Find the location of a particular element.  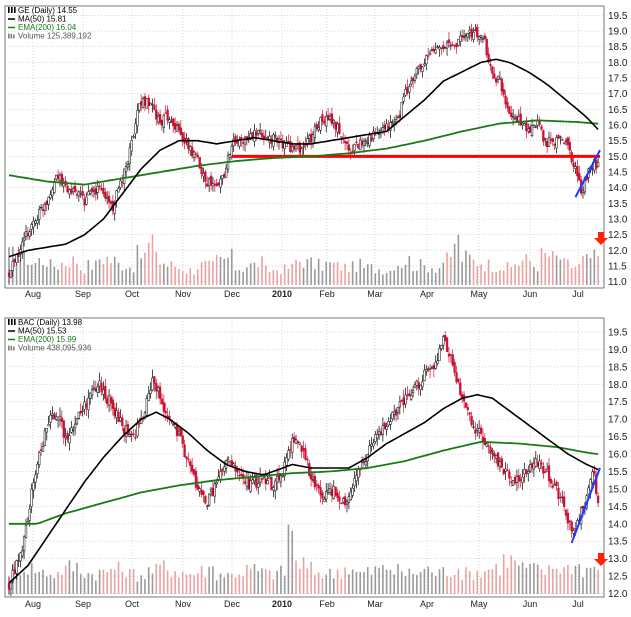

x-tick-label: 2010 is located at coordinates (282, 604).